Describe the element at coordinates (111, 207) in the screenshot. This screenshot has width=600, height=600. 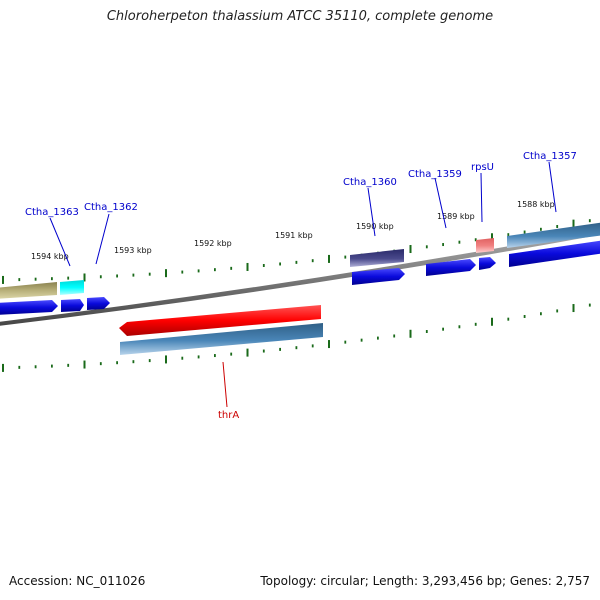
I see `gene-label-ctha-1362: Ctha_1362` at that location.